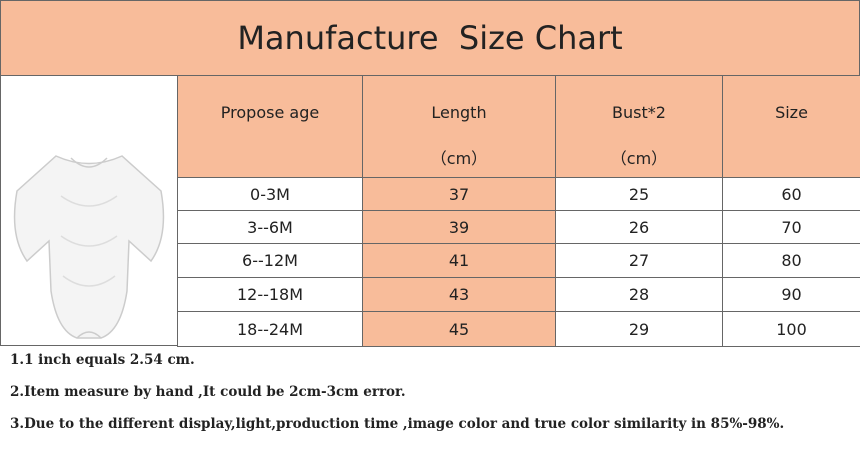 The width and height of the screenshot is (860, 475). What do you see at coordinates (270, 126) in the screenshot?
I see `header-cell: Propose age` at bounding box center [270, 126].